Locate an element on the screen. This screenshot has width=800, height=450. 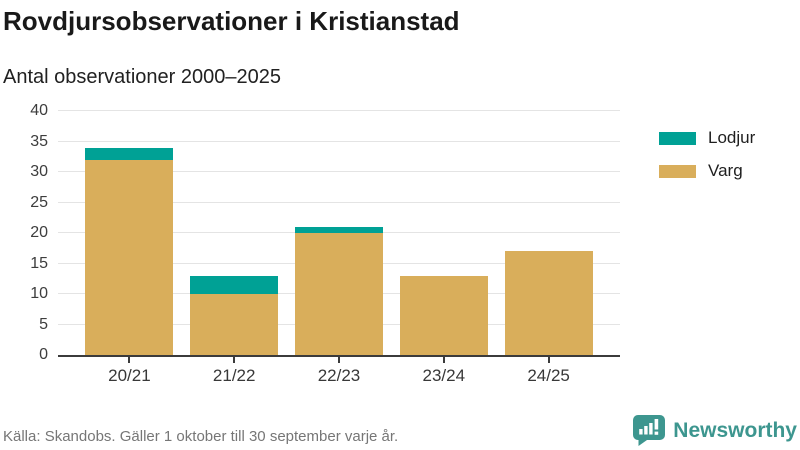
legend-label-varg: Varg is located at coordinates (725, 170).